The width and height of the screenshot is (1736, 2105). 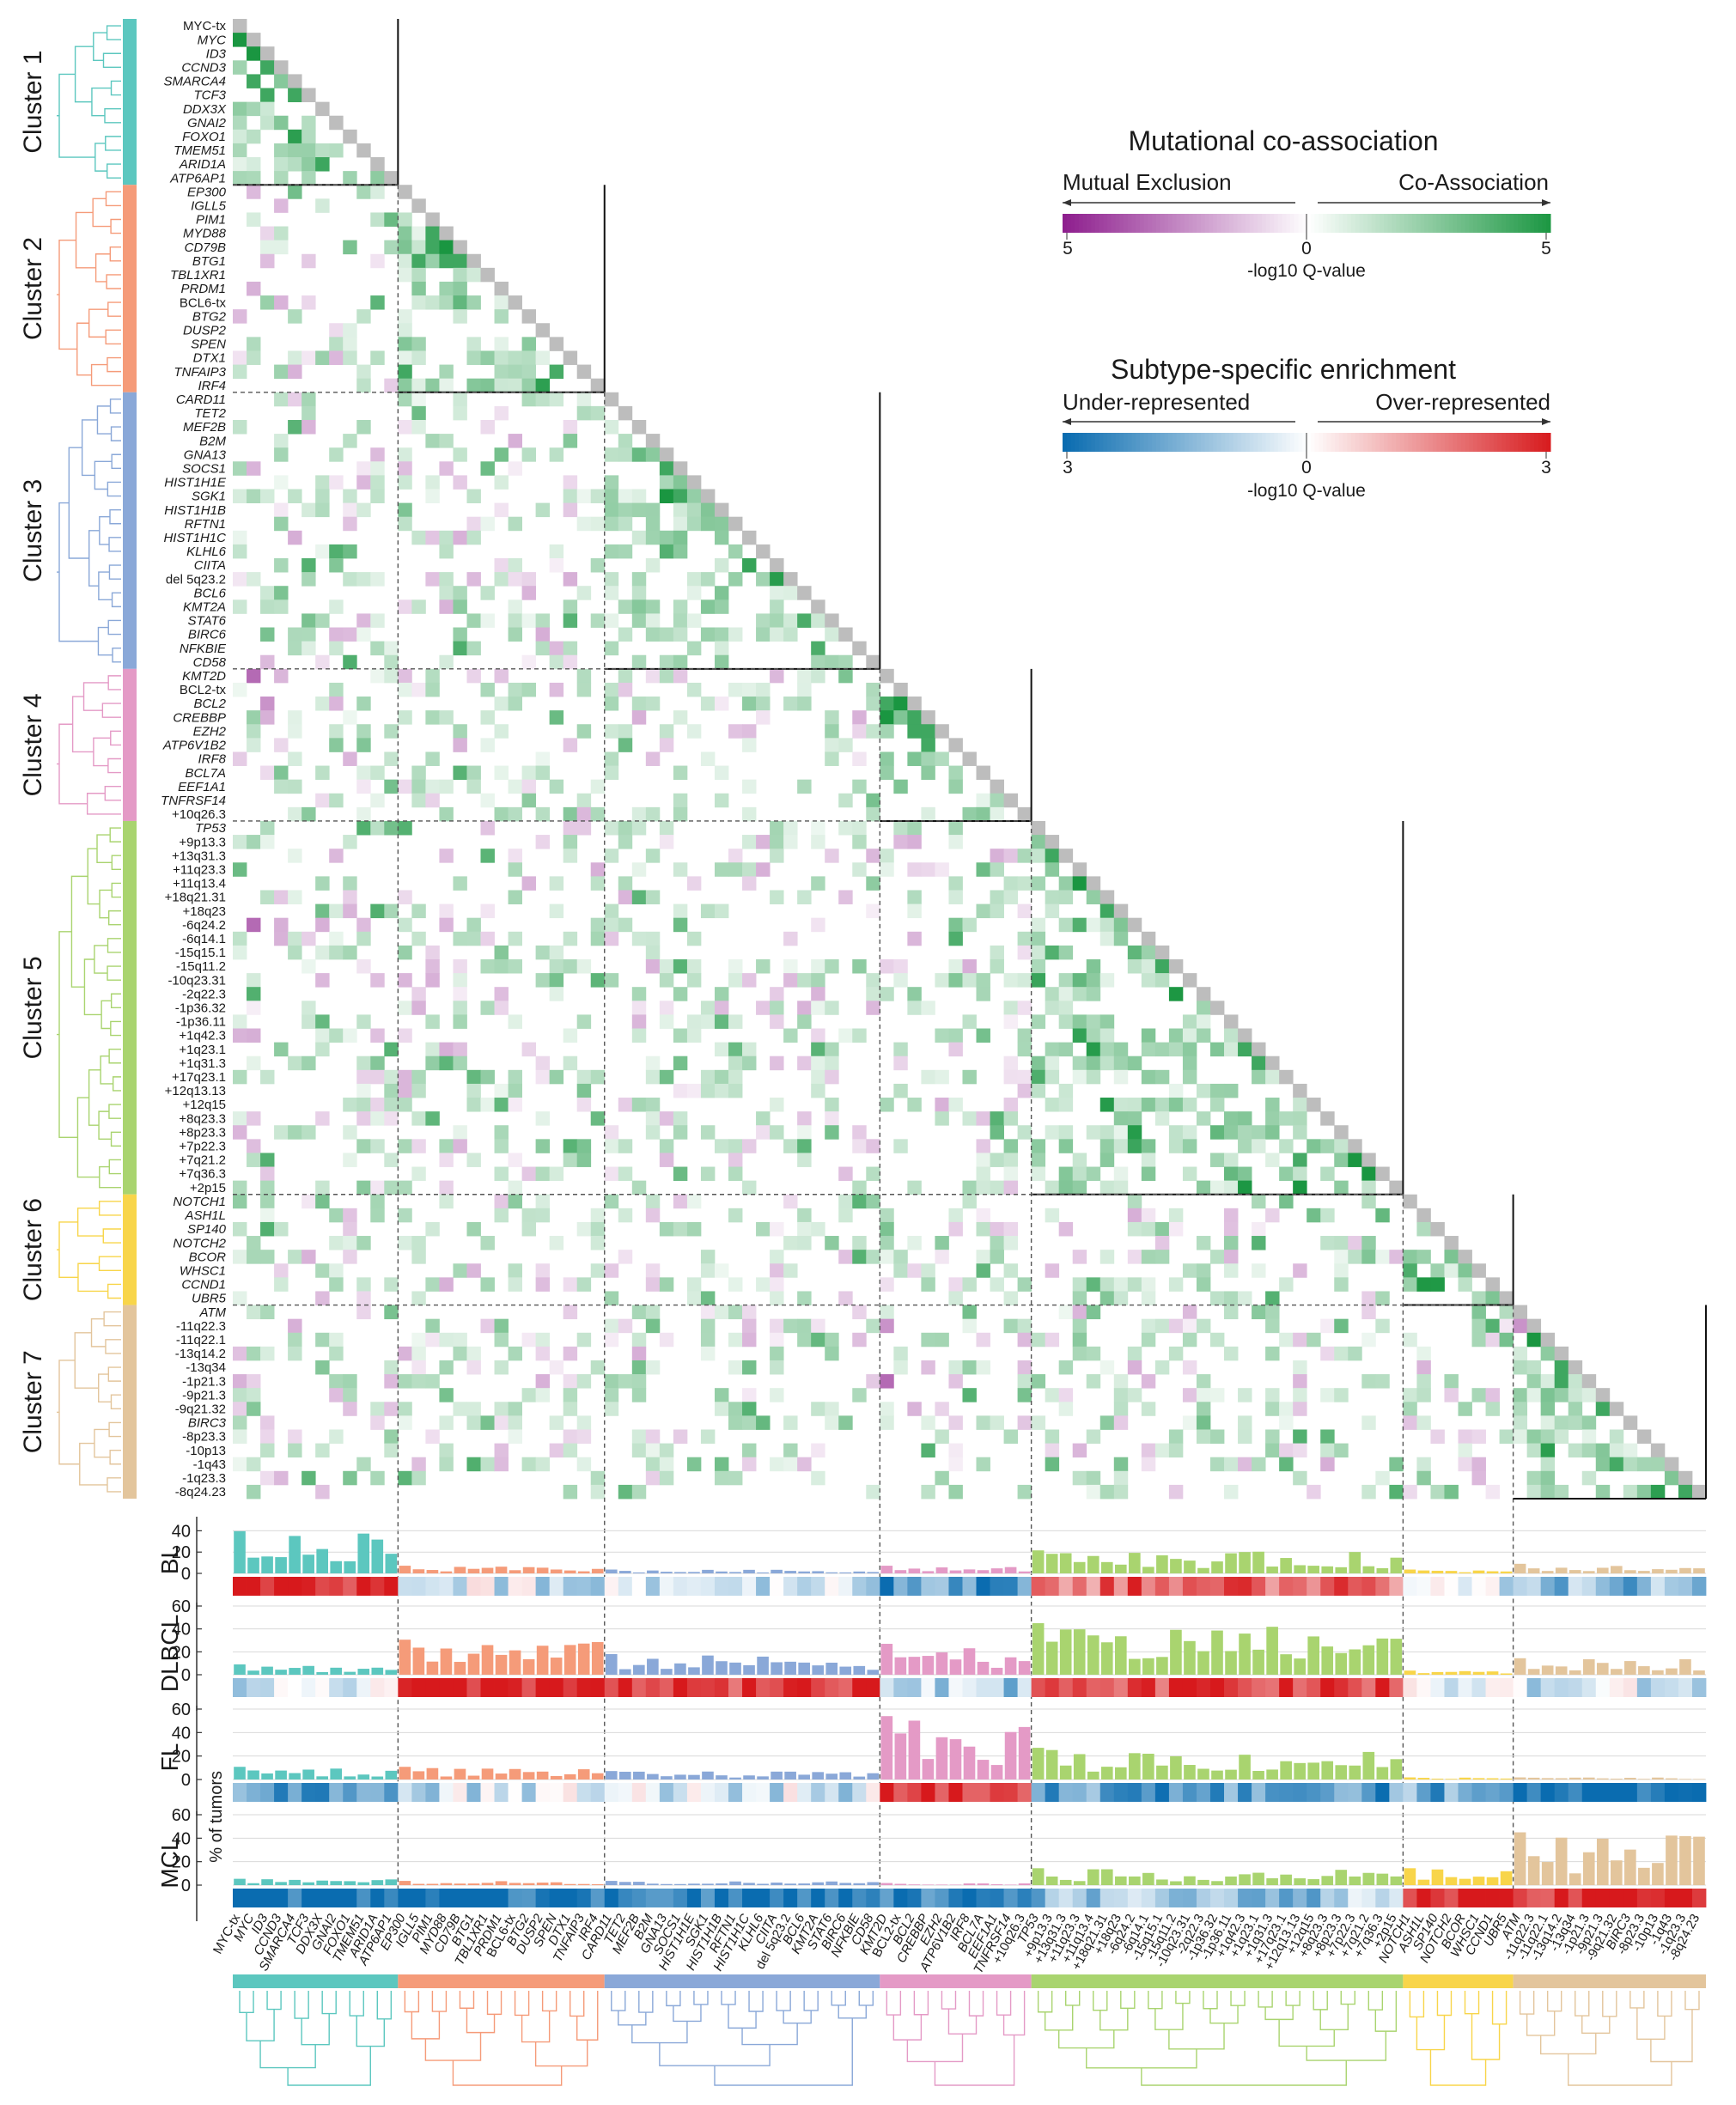 I want to click on row-gene-label: +13q31.3, so click(x=199, y=856).